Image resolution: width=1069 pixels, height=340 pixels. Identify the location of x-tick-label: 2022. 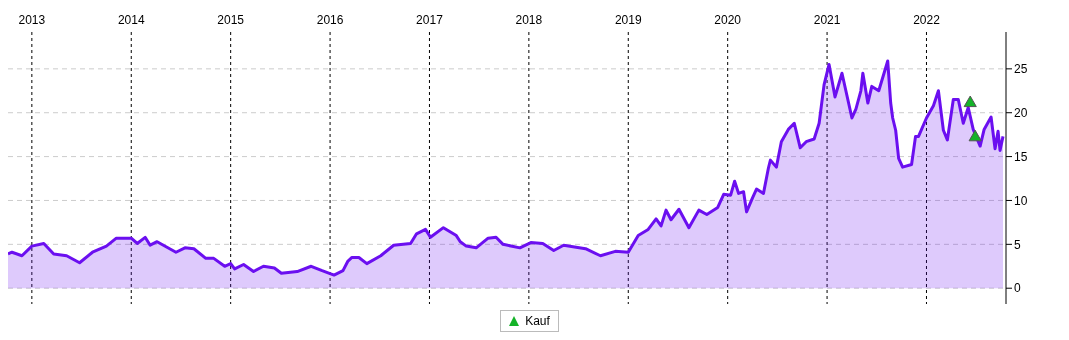
(927, 20).